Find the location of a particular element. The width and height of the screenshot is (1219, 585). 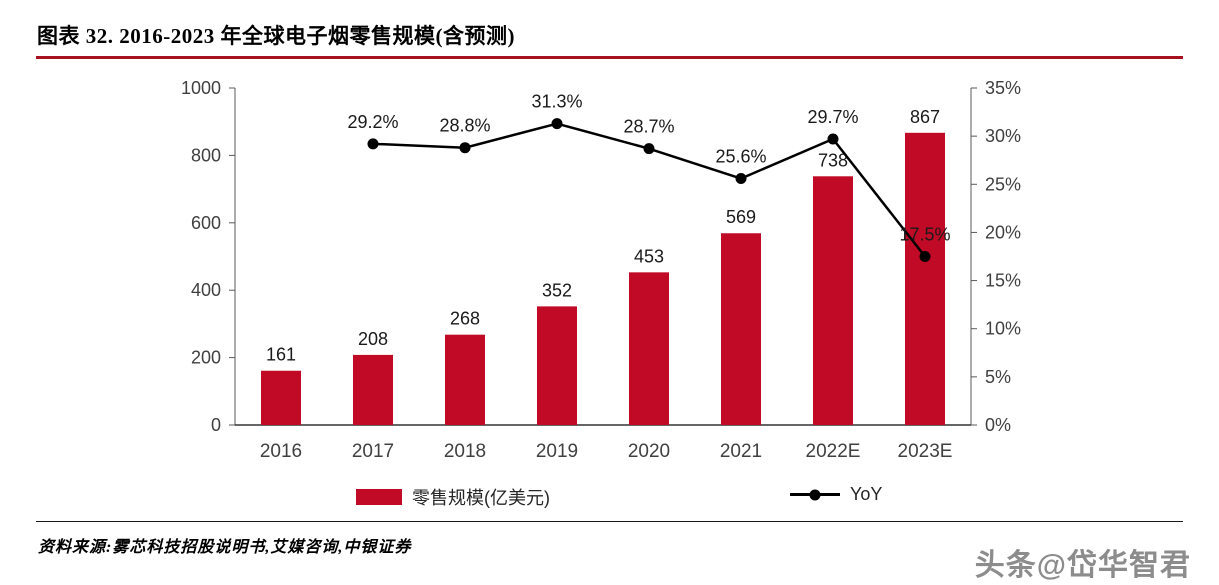

svg-text: 2017 is located at coordinates (373, 451).